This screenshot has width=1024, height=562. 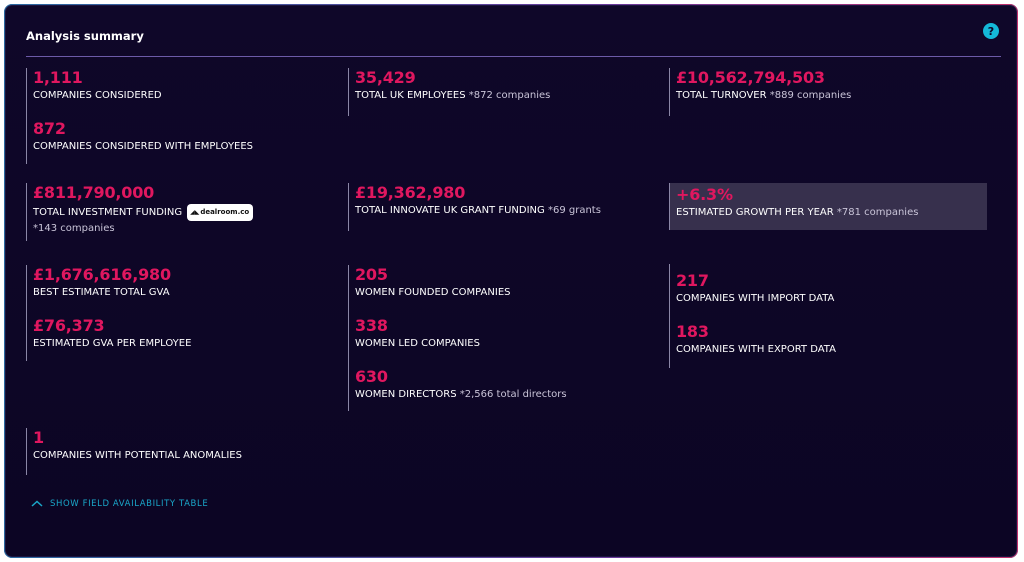 What do you see at coordinates (94, 192) in the screenshot?
I see `investment-value: £811,790,000` at bounding box center [94, 192].